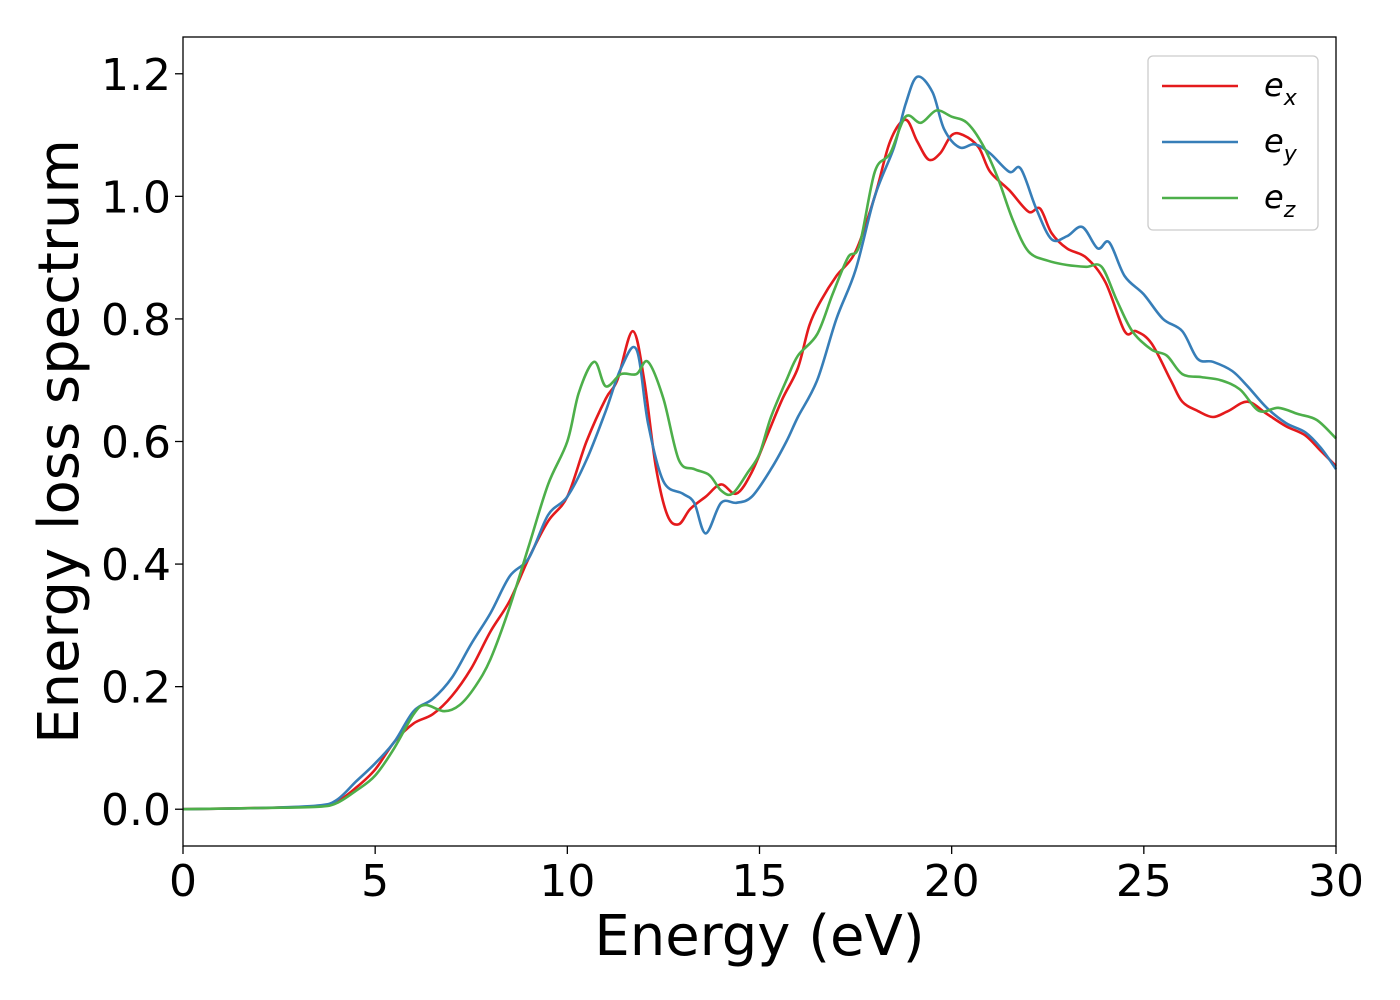 The image size is (1400, 1000). Describe the element at coordinates (1280, 200) in the screenshot. I see `legend-label-z: ez` at that location.